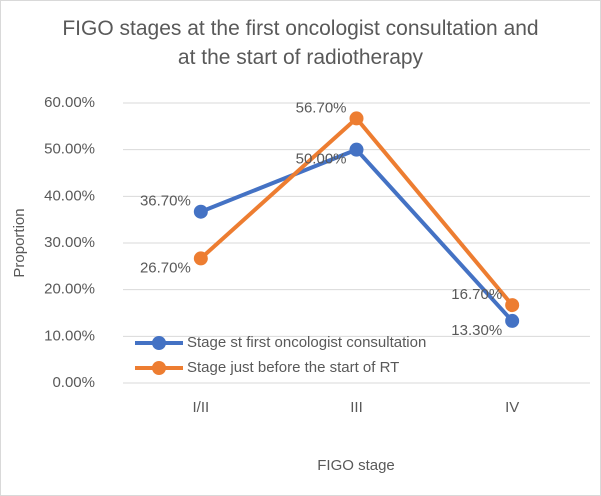 The image size is (601, 496). Describe the element at coordinates (293, 367) in the screenshot. I see `legend-label: Stage just before the start of RT` at that location.